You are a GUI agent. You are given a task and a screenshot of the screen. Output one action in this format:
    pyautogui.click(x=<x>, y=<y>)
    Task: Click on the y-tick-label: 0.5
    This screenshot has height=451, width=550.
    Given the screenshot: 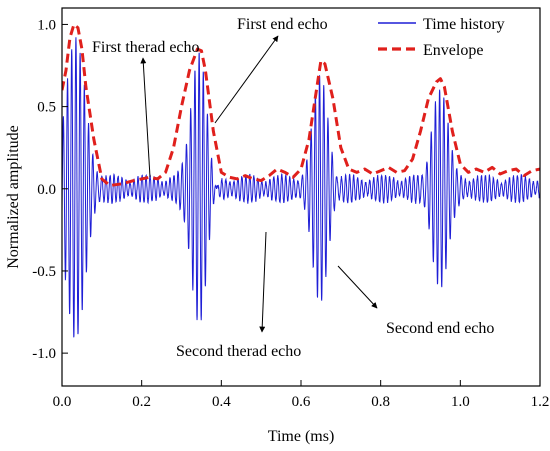 What is the action you would take?
    pyautogui.click(x=46, y=108)
    